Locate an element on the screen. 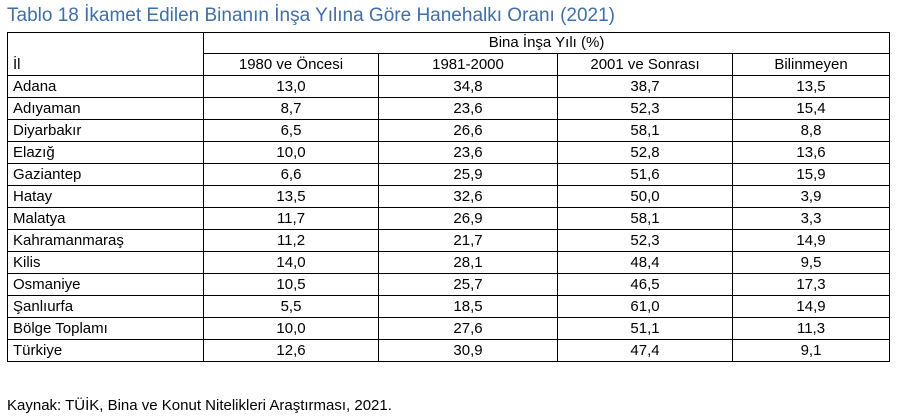  province-name-cell: Osmaniye is located at coordinates (105, 284).